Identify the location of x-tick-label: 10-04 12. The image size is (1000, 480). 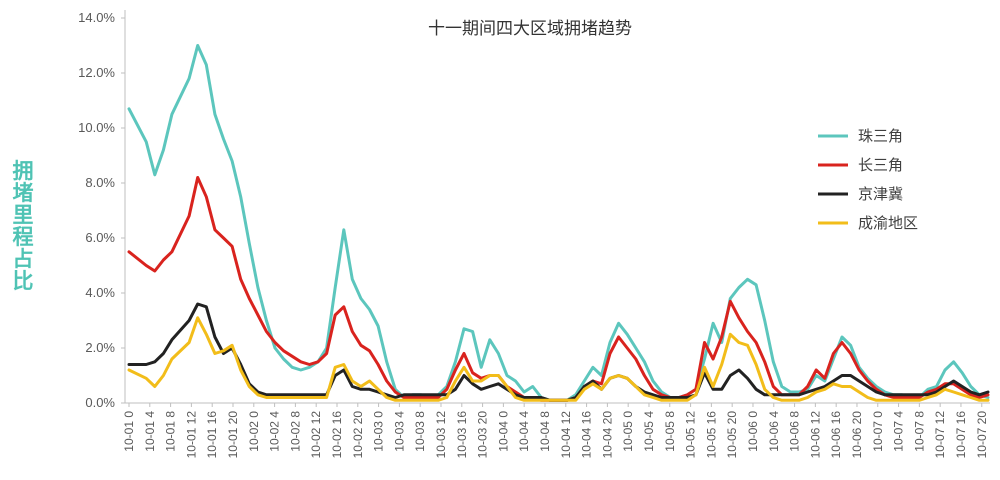
(566, 435).